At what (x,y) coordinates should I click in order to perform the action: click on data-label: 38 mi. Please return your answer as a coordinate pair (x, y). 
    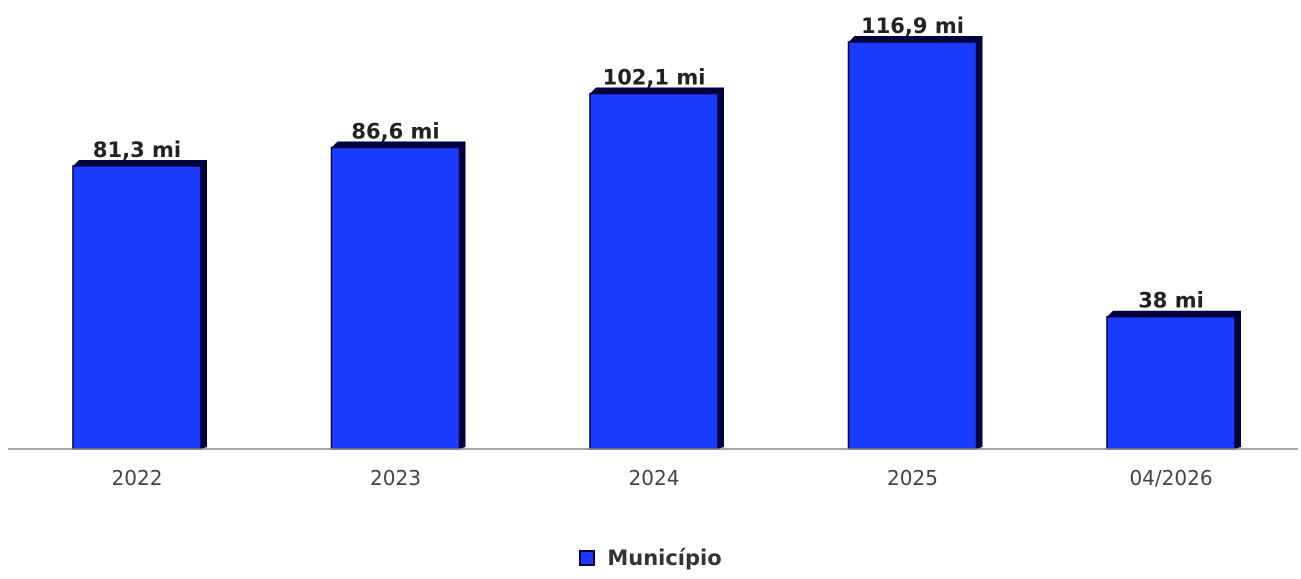
    Looking at the image, I should click on (1171, 301).